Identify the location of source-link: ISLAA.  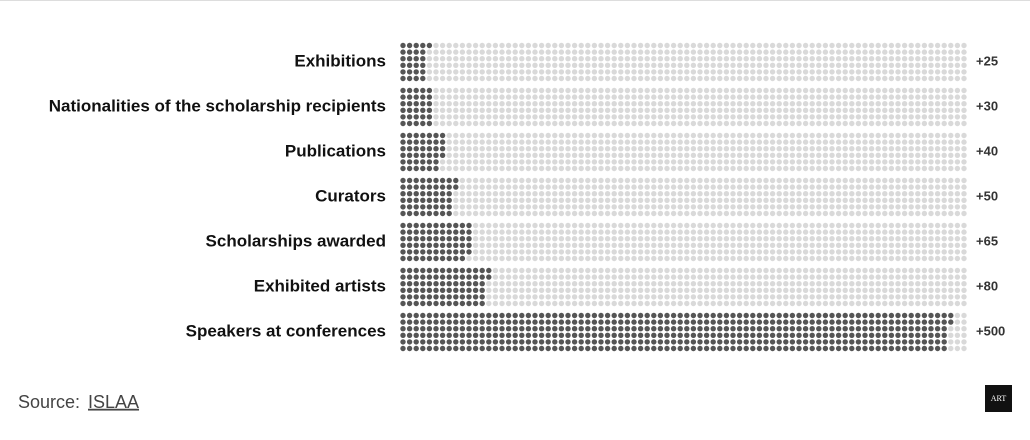
(113, 402).